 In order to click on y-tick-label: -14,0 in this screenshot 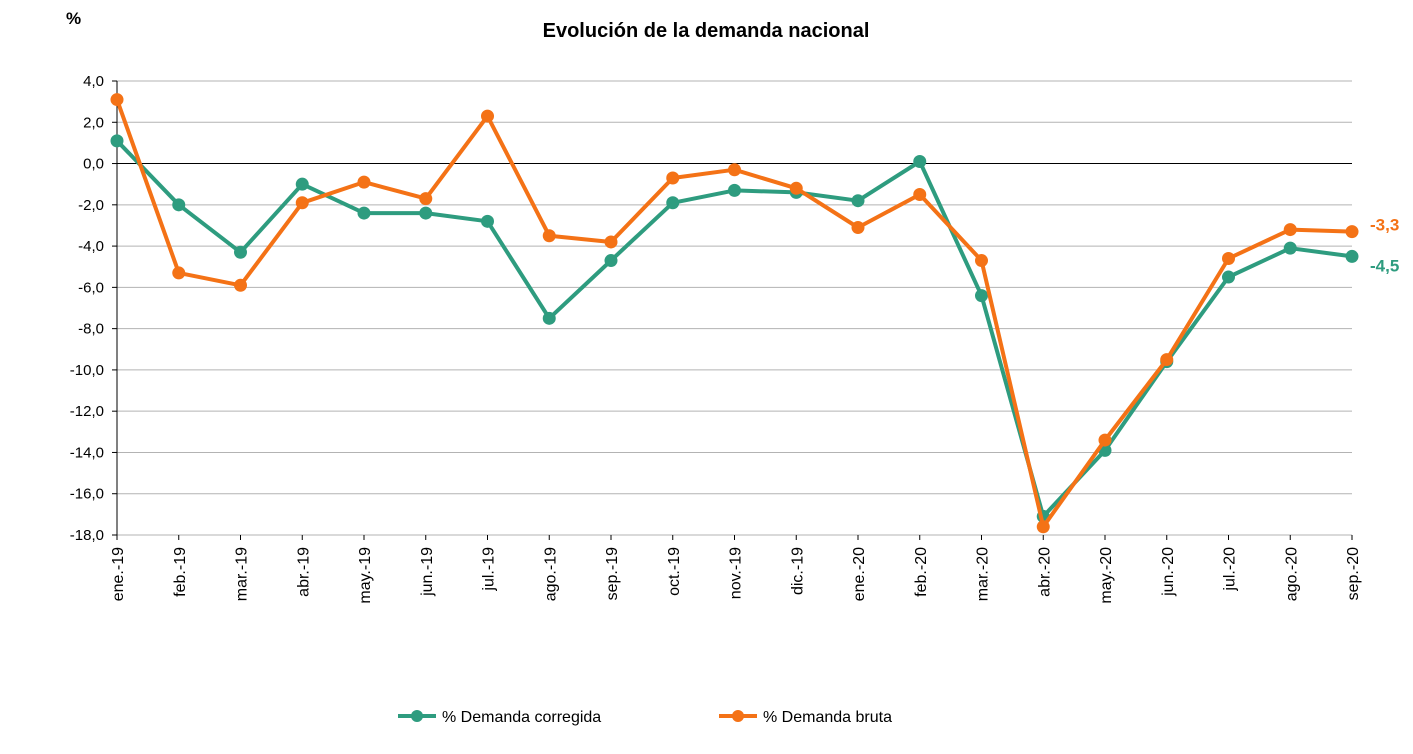, I will do `click(87, 452)`.